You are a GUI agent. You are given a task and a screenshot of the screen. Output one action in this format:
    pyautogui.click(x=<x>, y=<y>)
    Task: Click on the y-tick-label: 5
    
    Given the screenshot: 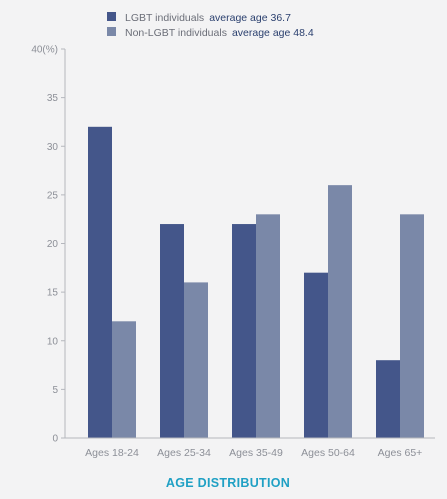 What is the action you would take?
    pyautogui.click(x=55, y=390)
    